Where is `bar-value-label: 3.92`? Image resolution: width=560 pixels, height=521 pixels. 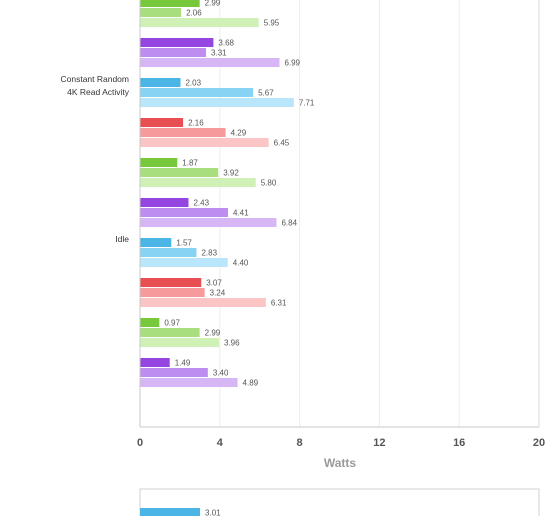
bar-value-label: 3.92 is located at coordinates (231, 173).